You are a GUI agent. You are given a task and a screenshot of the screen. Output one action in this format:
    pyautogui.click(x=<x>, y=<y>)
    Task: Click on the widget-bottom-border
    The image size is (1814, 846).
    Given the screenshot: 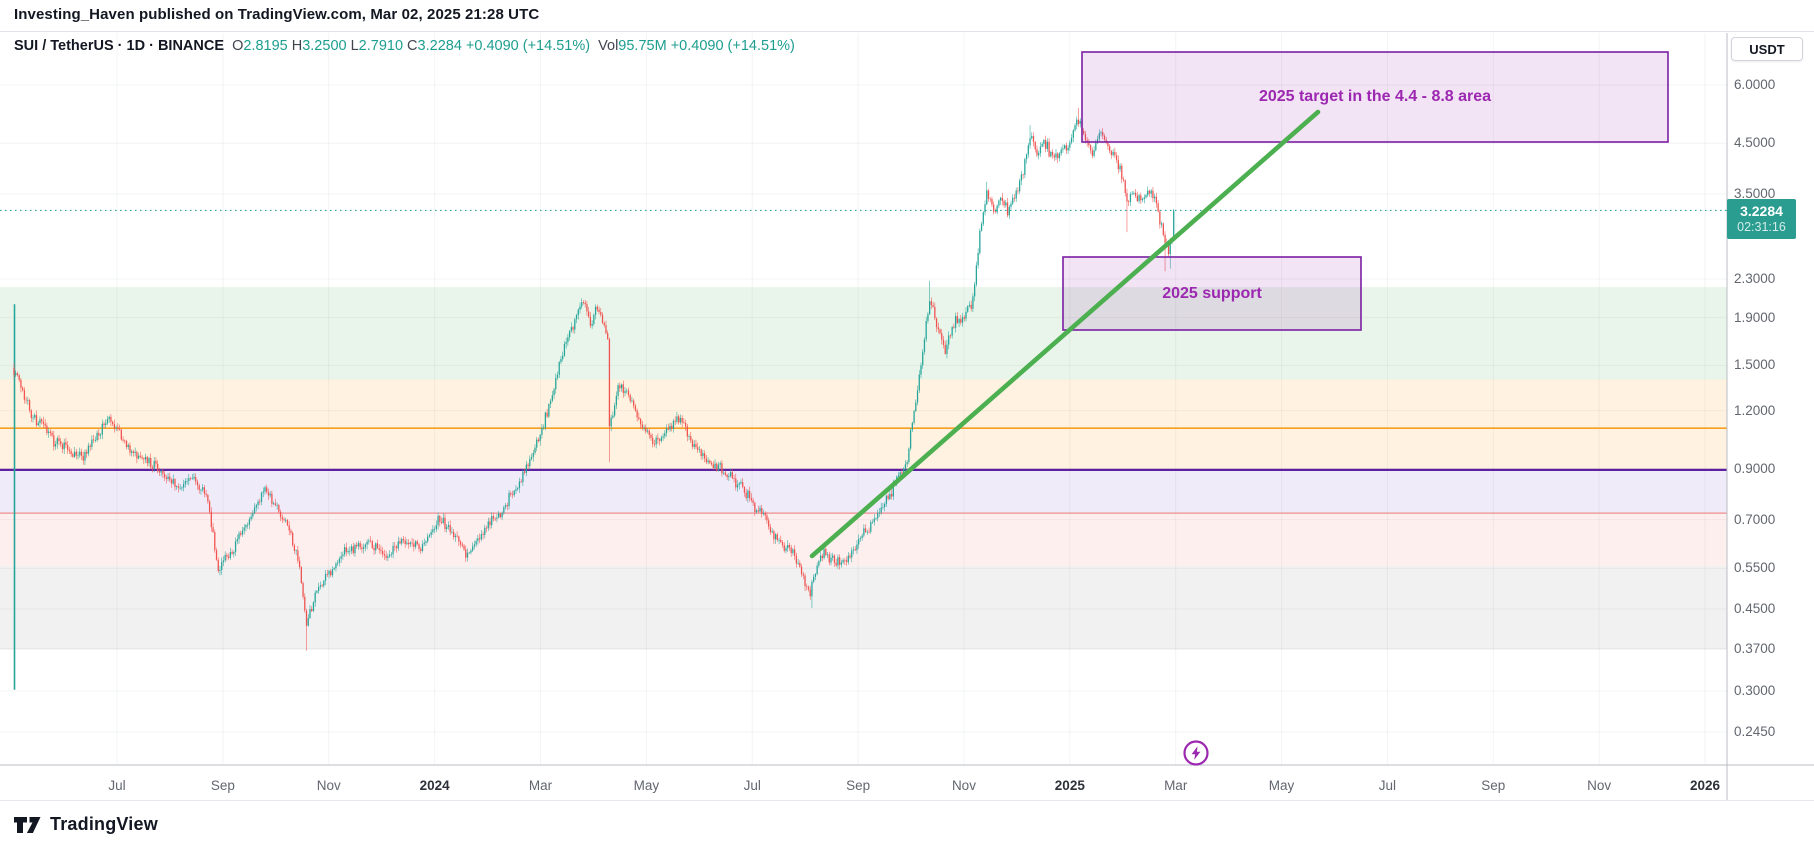 What is the action you would take?
    pyautogui.click(x=907, y=800)
    